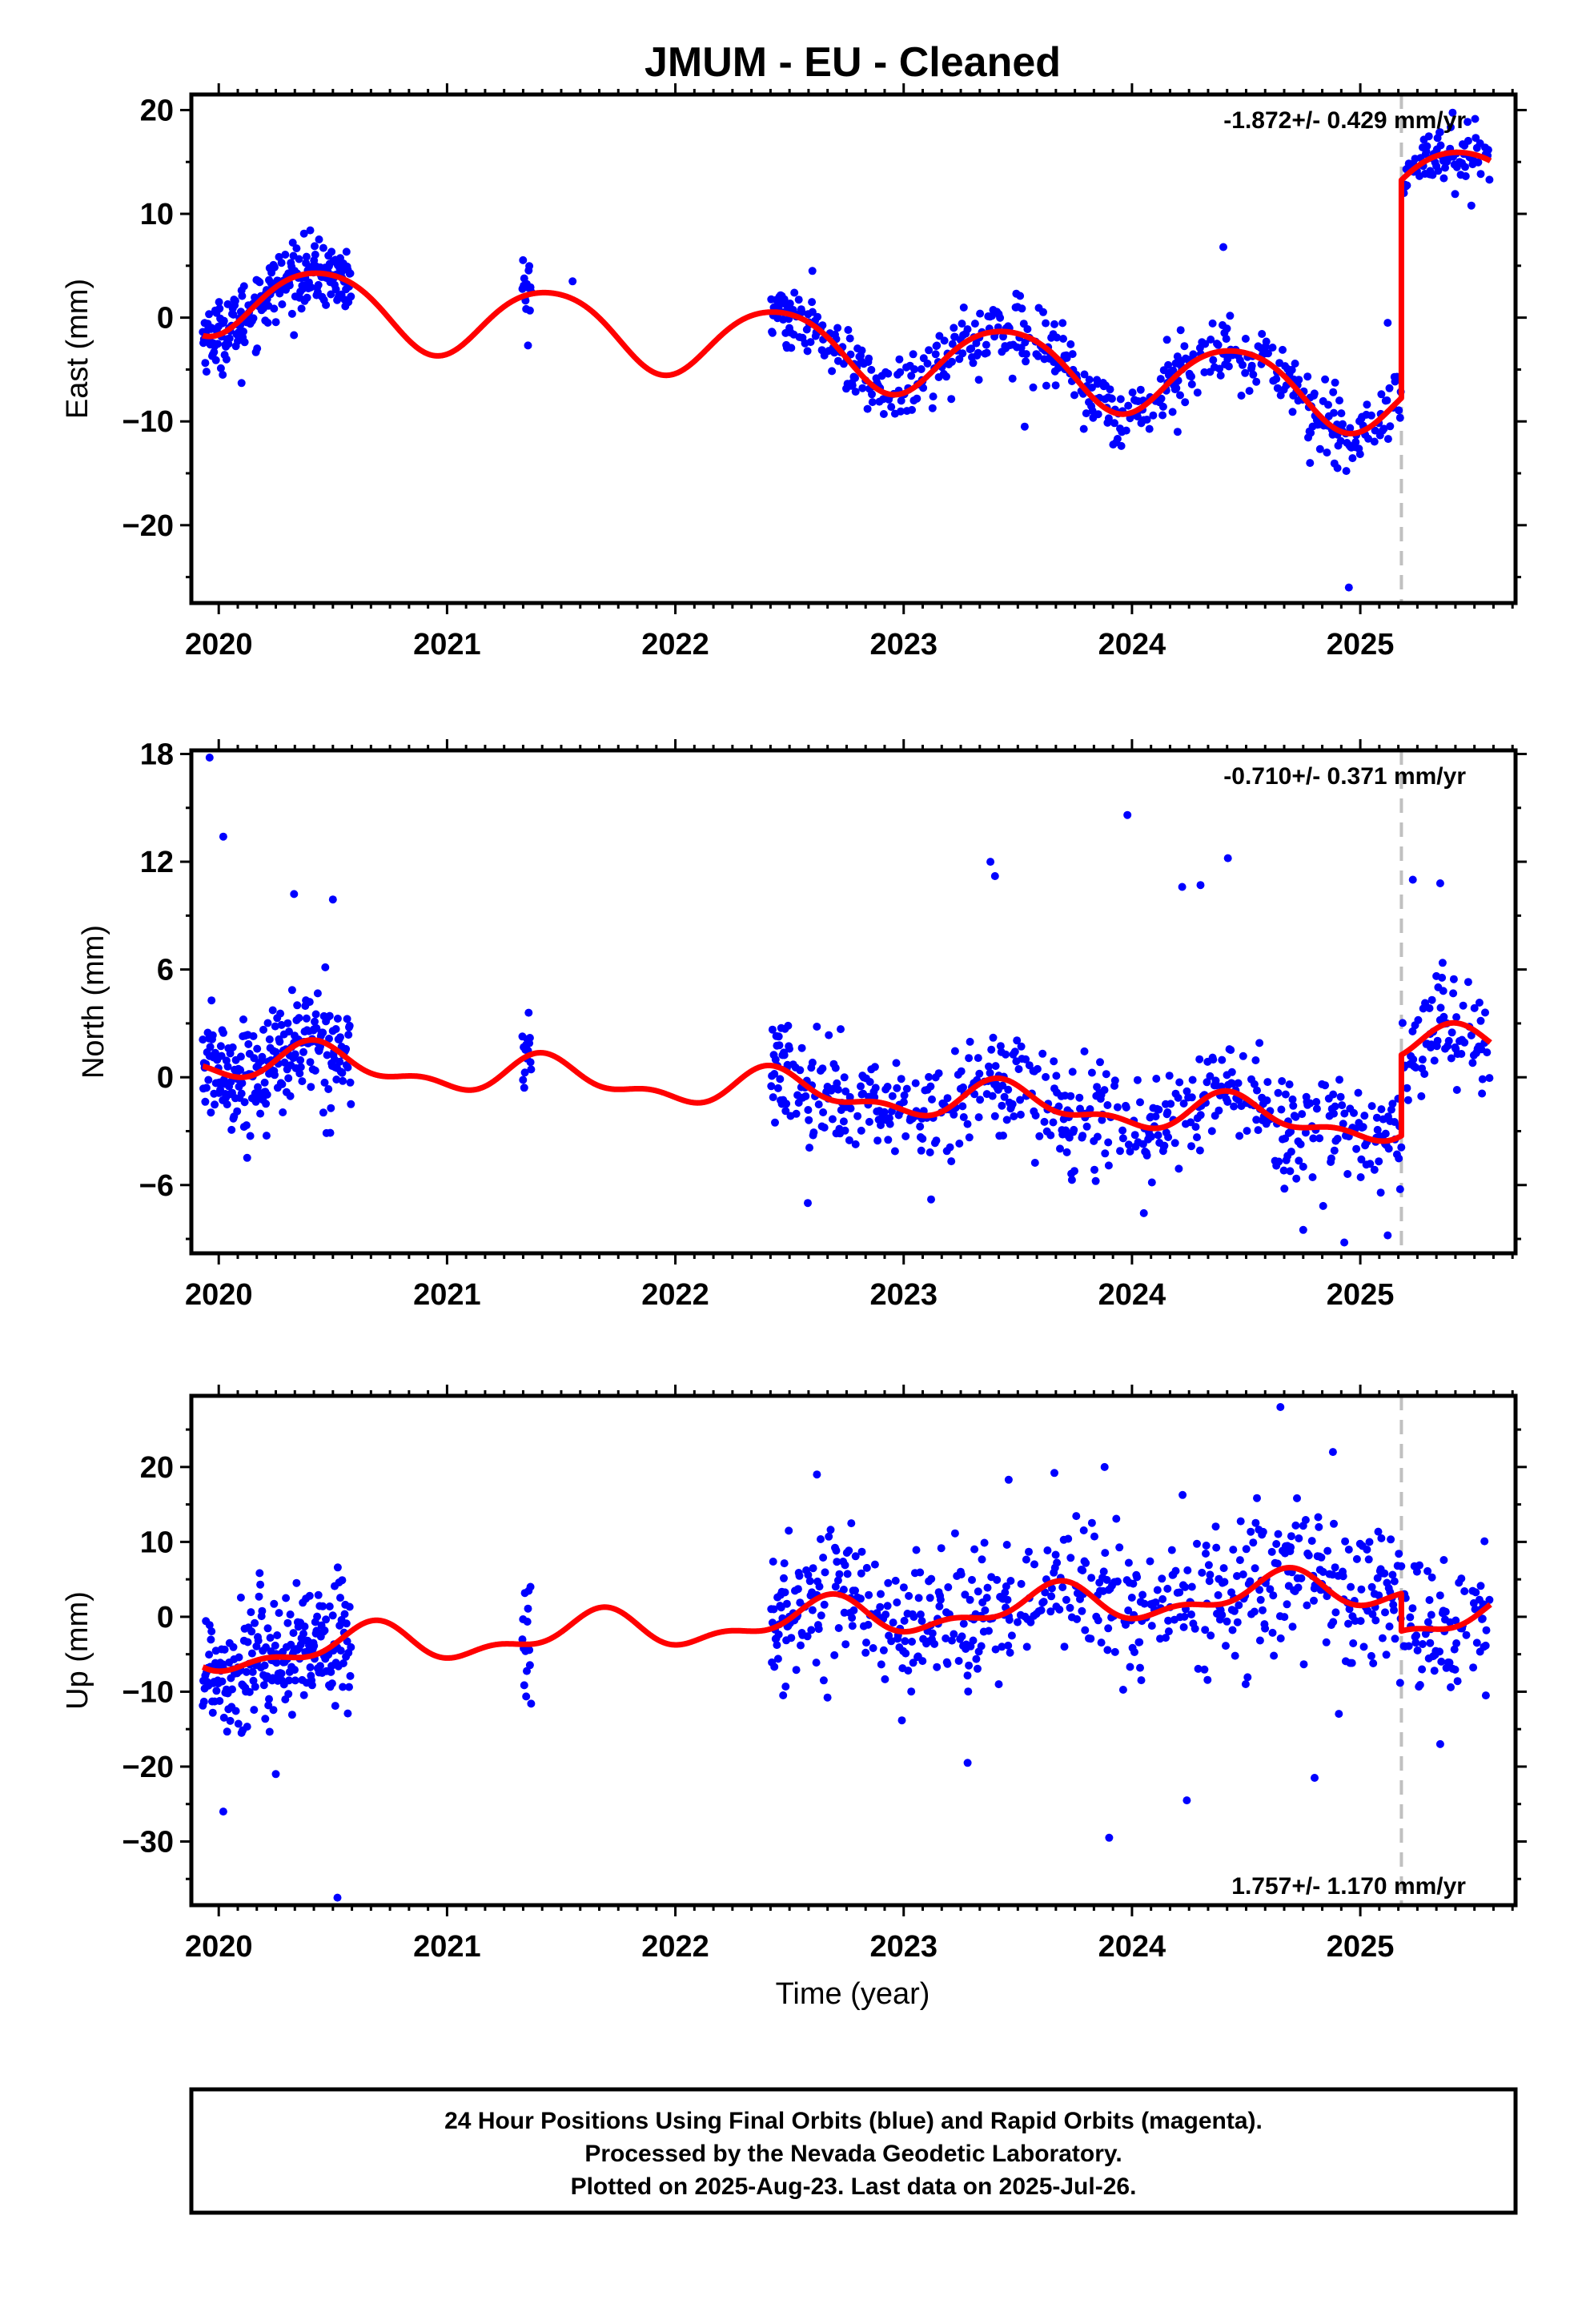  I want to click on x-tick-label: 2025, so click(1361, 1295).